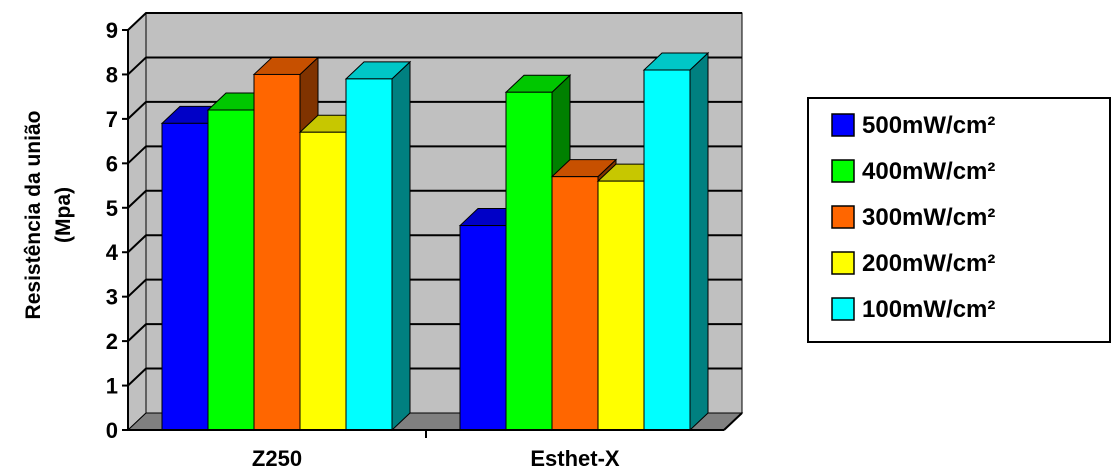 Image resolution: width=1113 pixels, height=474 pixels. I want to click on y-tick-label: 0, so click(112, 430).